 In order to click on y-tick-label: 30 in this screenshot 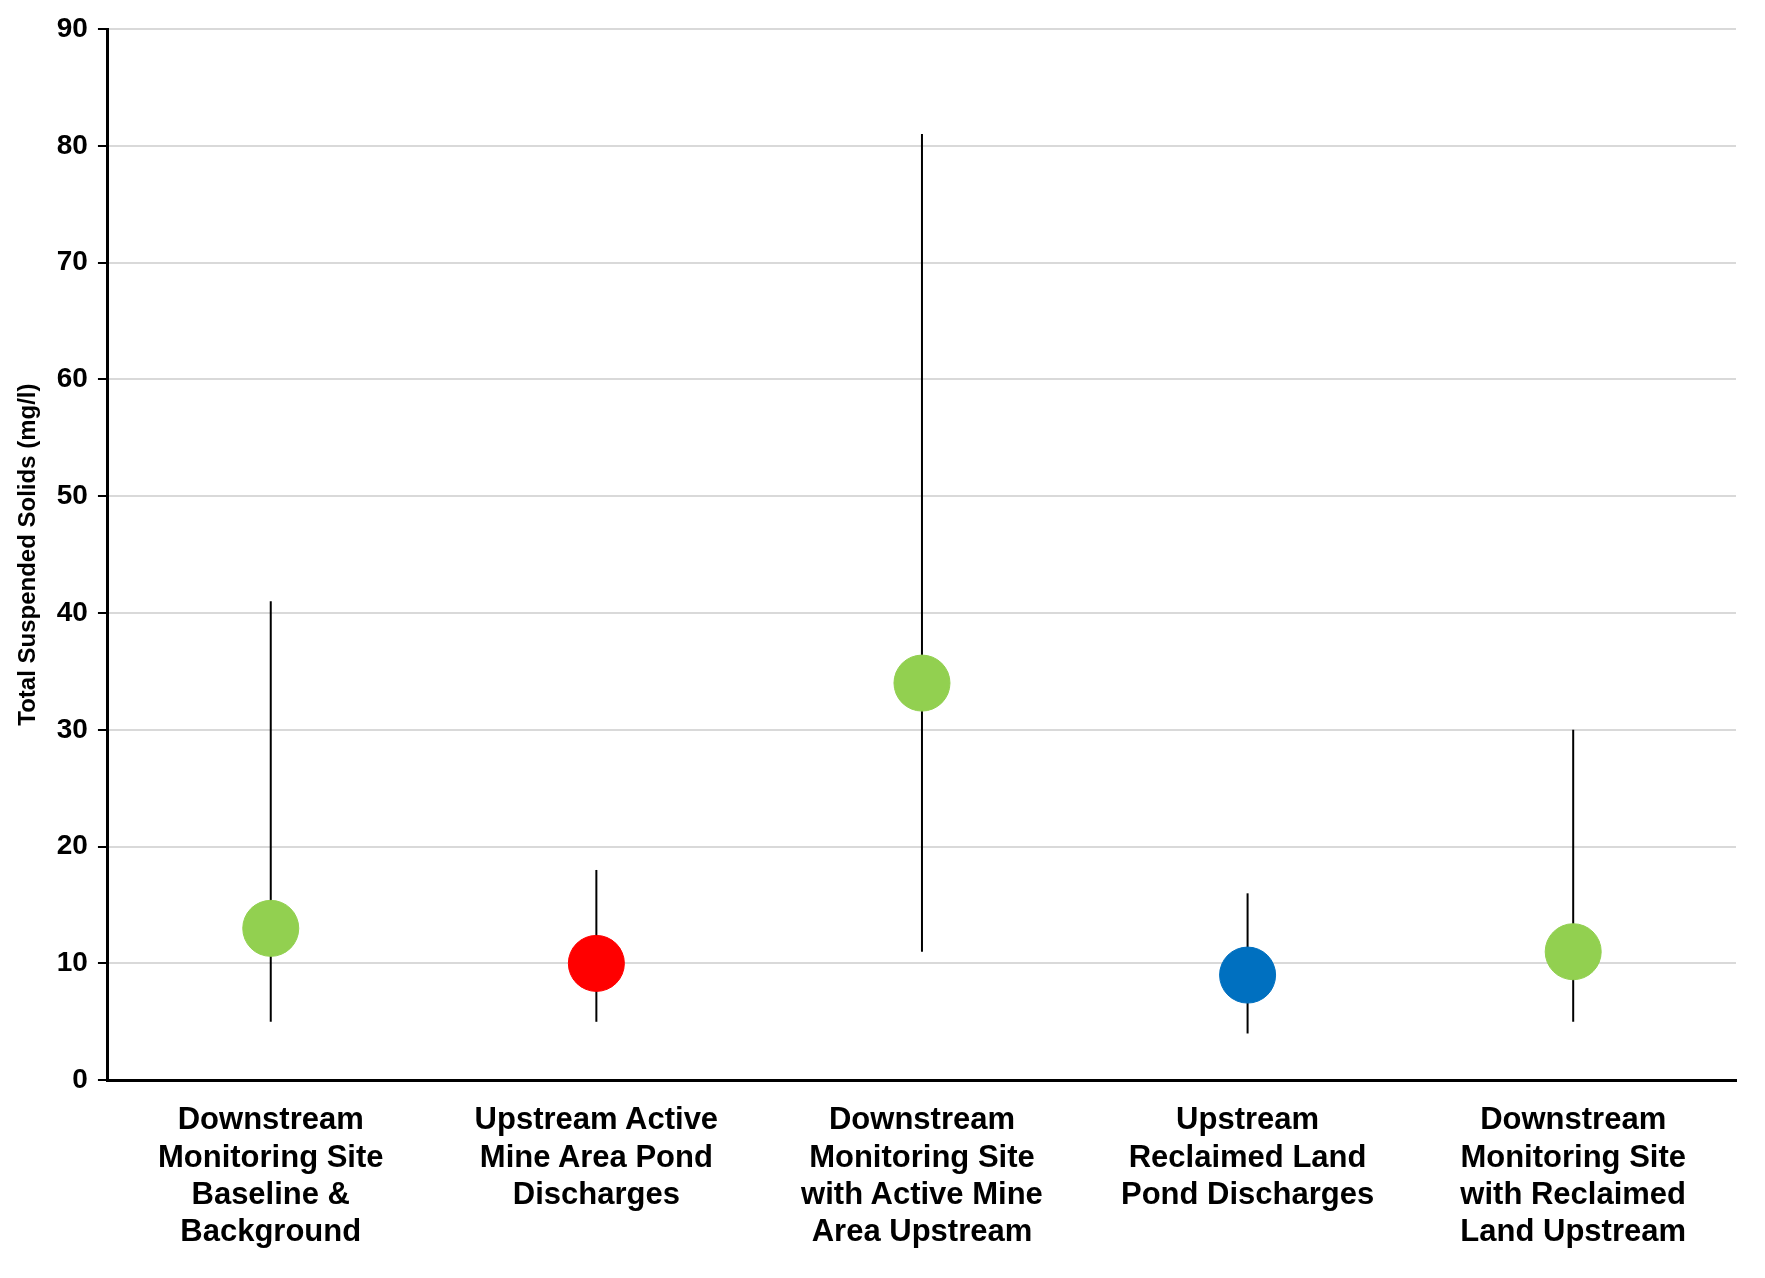, I will do `click(72, 728)`.